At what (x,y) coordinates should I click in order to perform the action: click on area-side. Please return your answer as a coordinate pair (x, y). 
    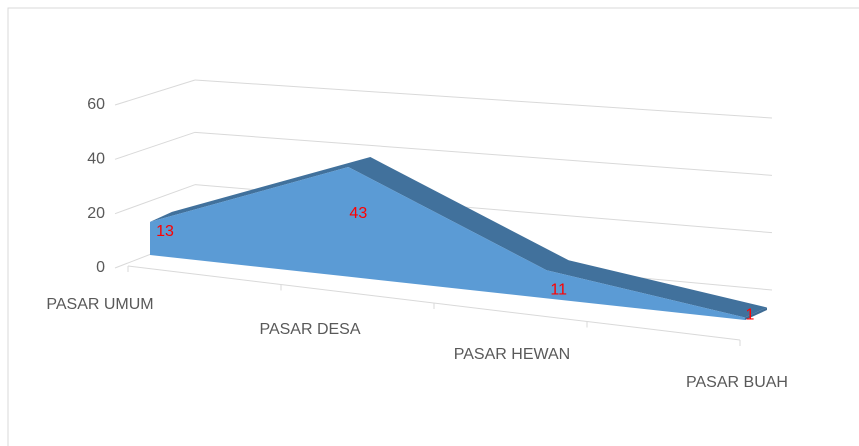
    Looking at the image, I should click on (756, 313).